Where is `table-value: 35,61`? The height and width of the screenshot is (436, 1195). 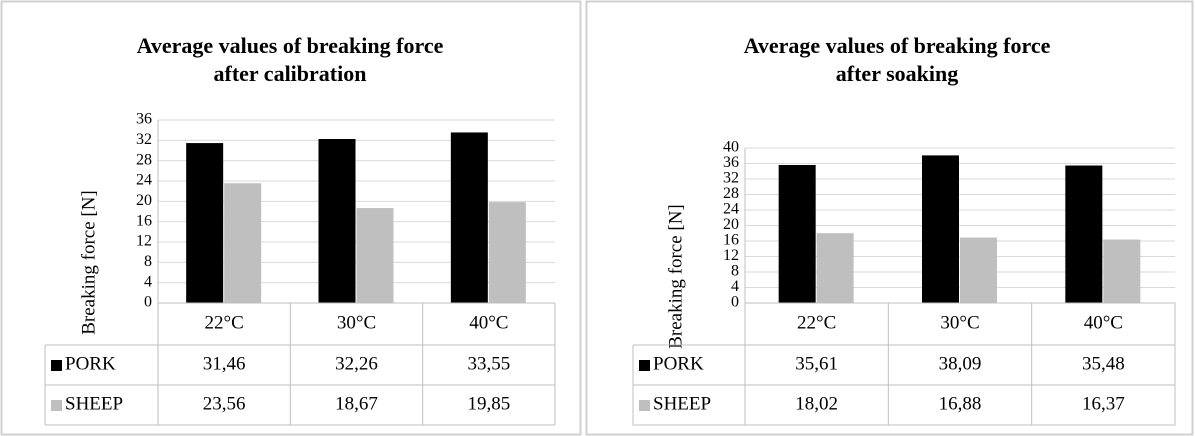
table-value: 35,61 is located at coordinates (816, 363).